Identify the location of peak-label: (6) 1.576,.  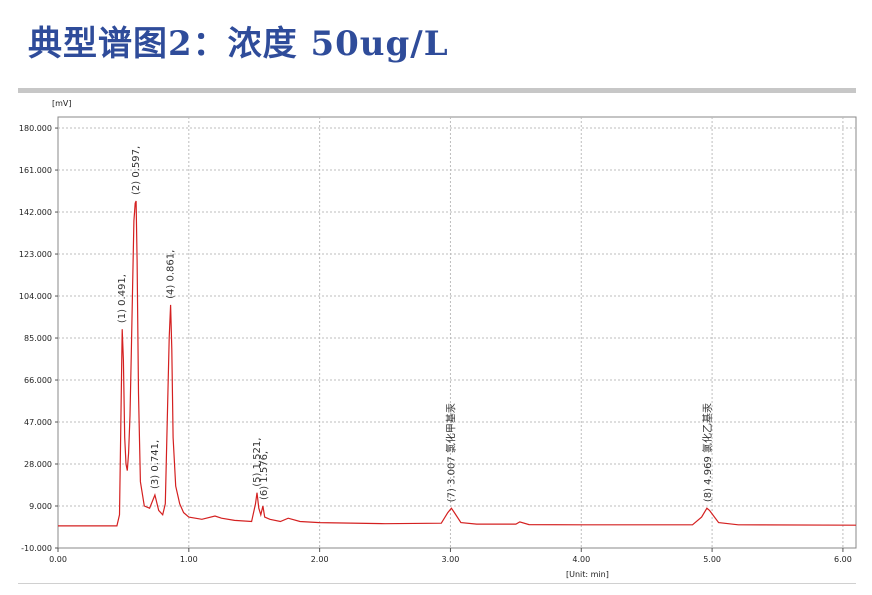
(264, 475).